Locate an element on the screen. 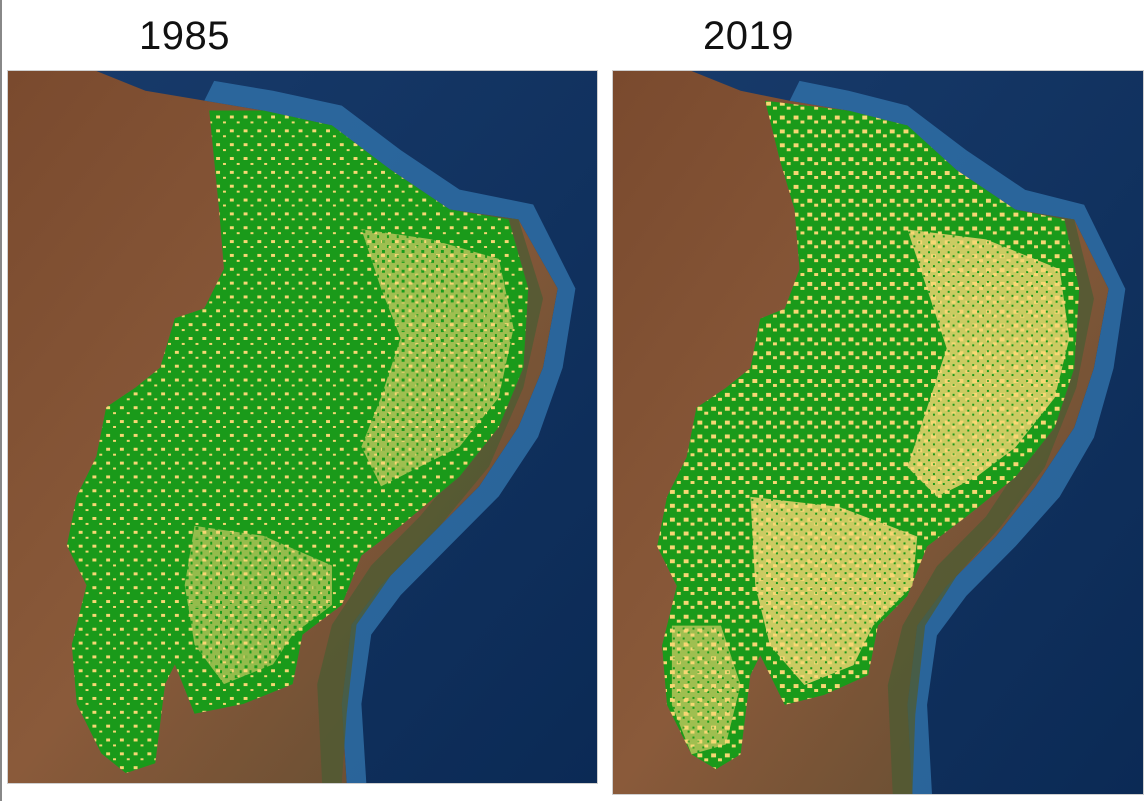 The height and width of the screenshot is (801, 1146). window-edge is located at coordinates (1, 400).